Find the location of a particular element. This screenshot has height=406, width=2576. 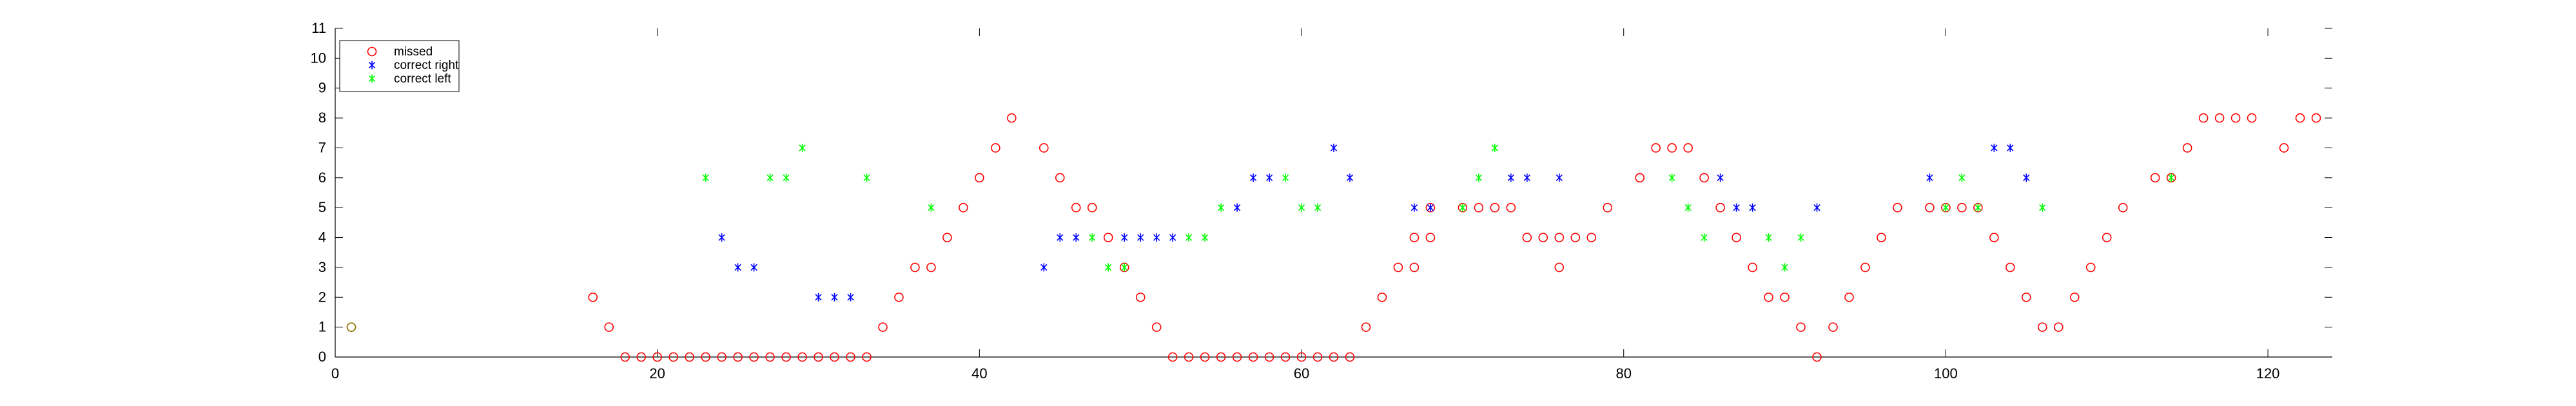

y-tick-label: 7 is located at coordinates (322, 147).